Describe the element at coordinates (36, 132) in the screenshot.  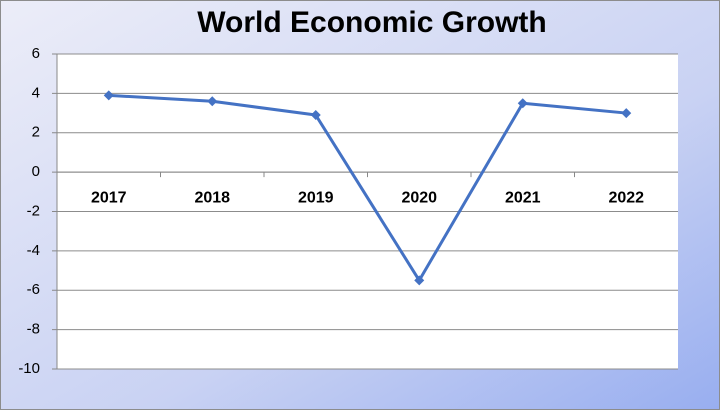
I see `y-tick-label: 2` at that location.